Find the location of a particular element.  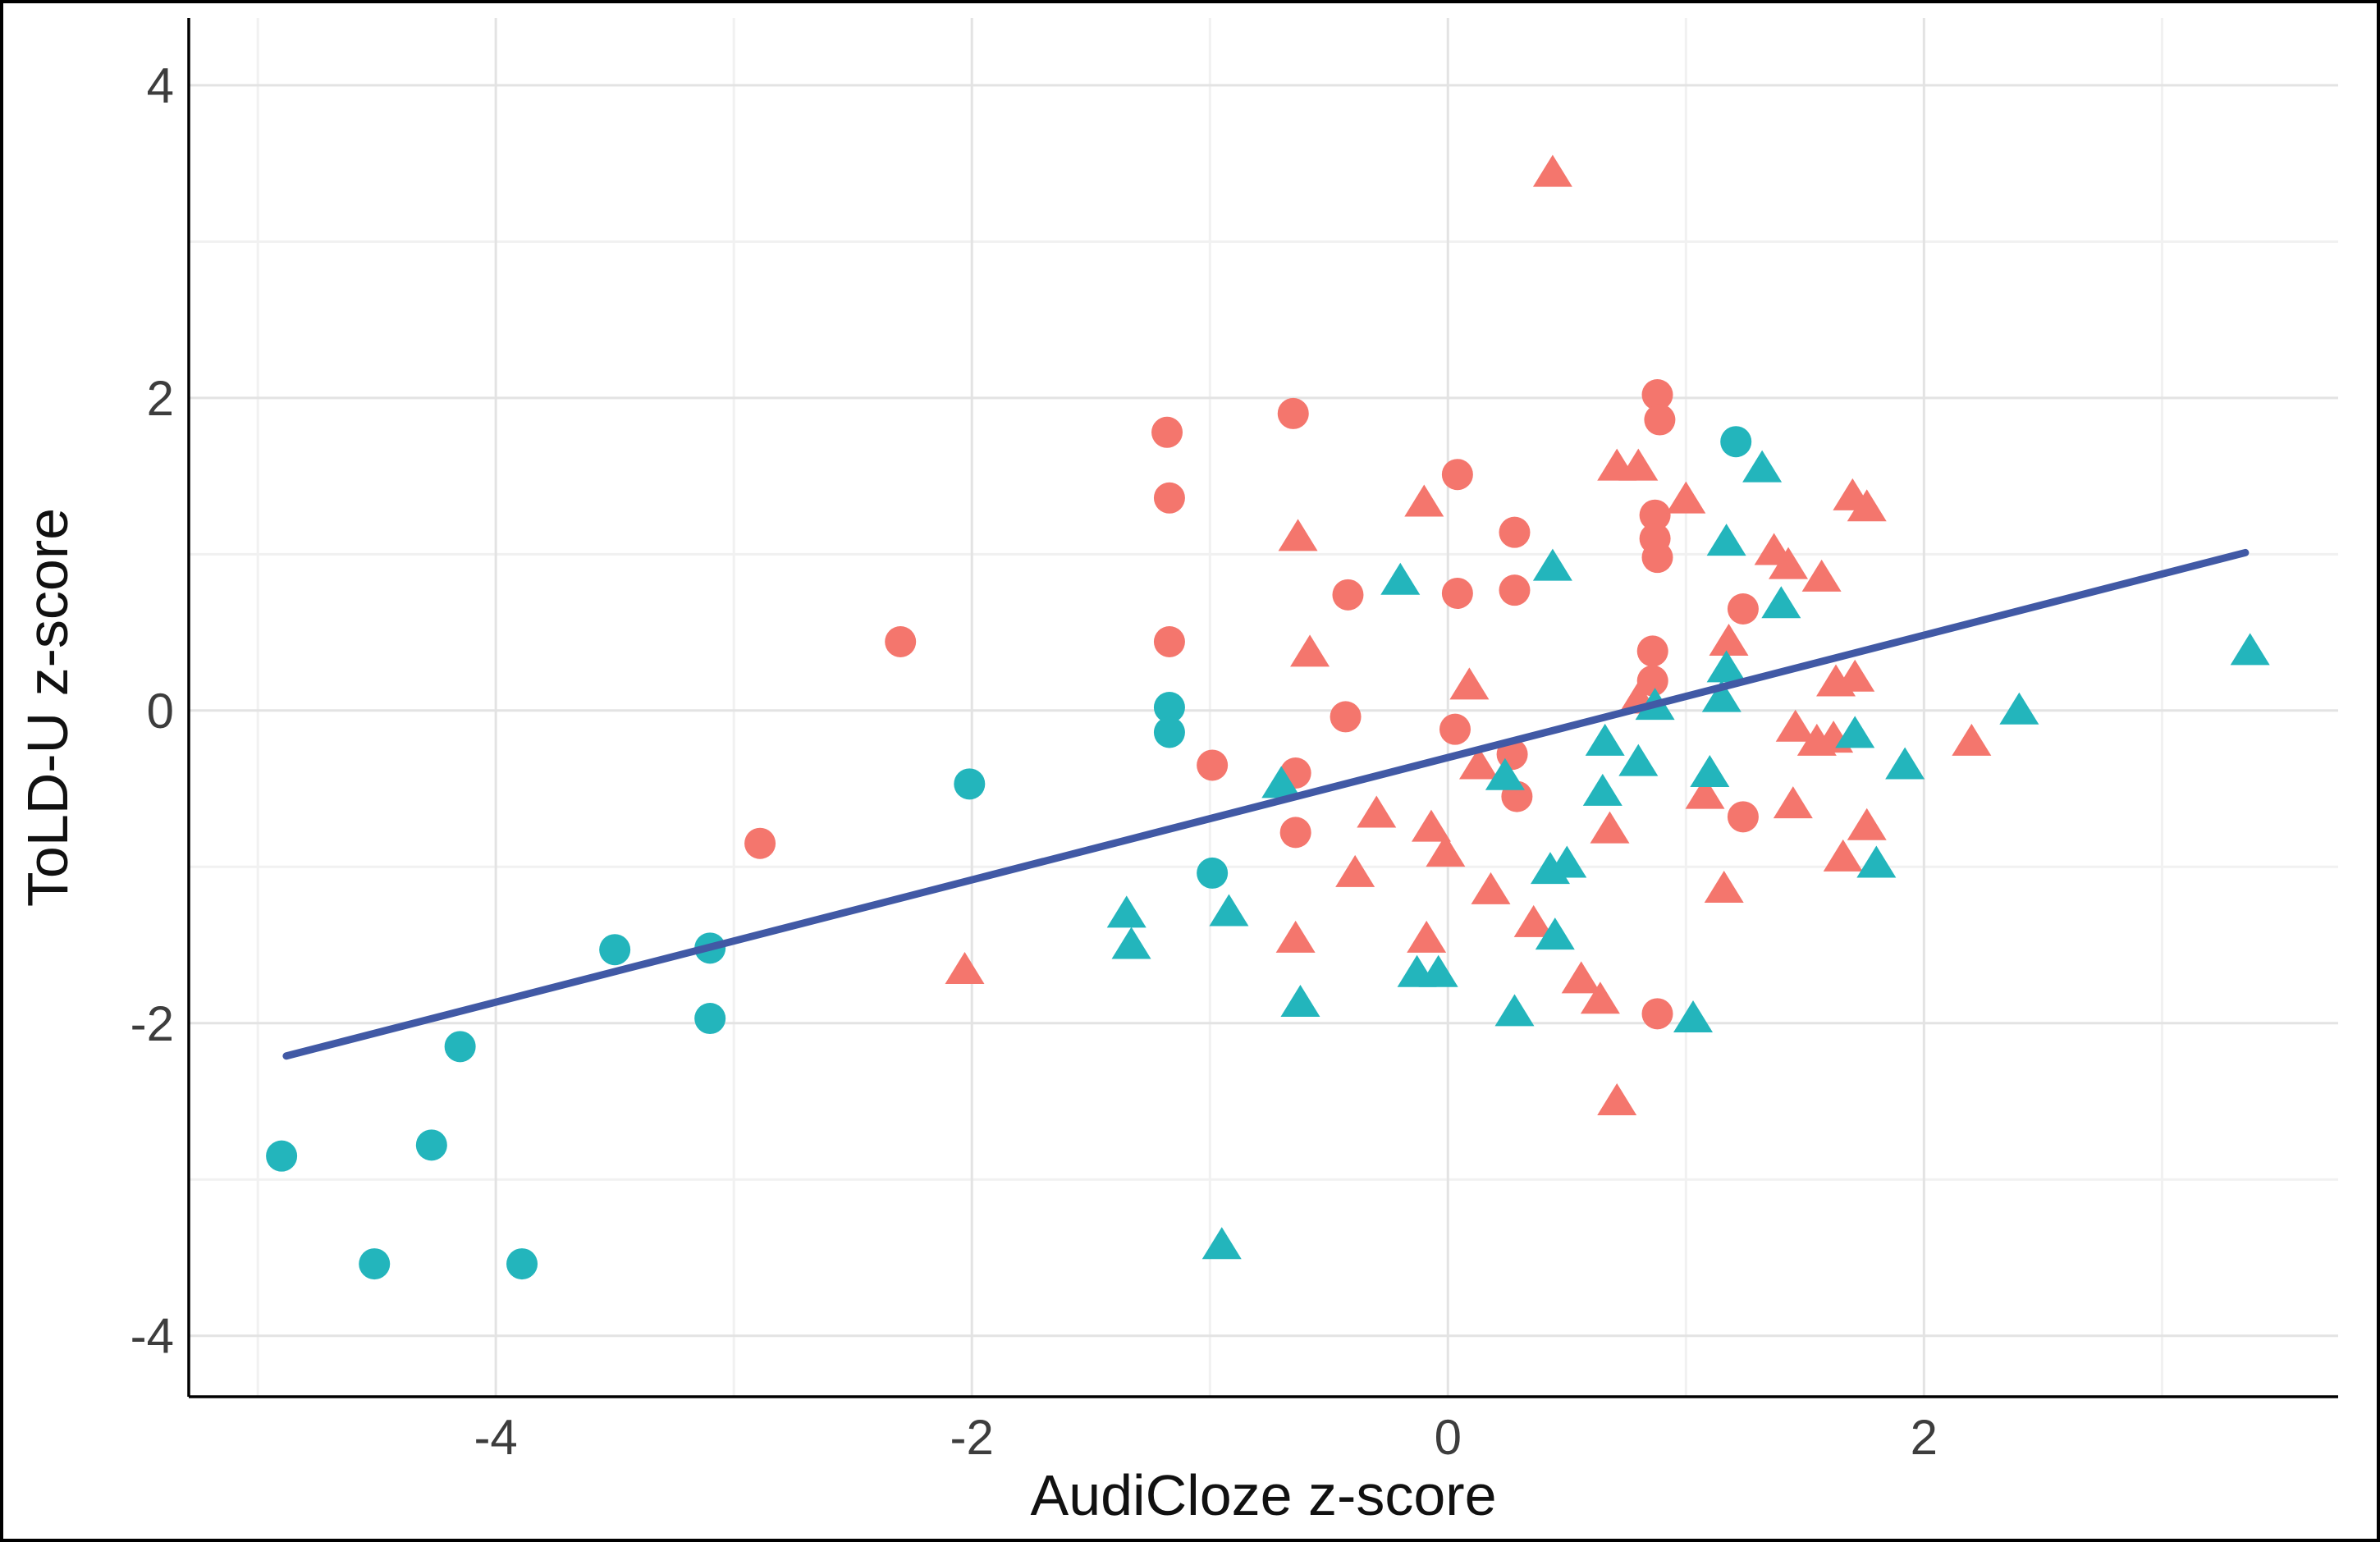

x-tick-label: -2 is located at coordinates (972, 1437).